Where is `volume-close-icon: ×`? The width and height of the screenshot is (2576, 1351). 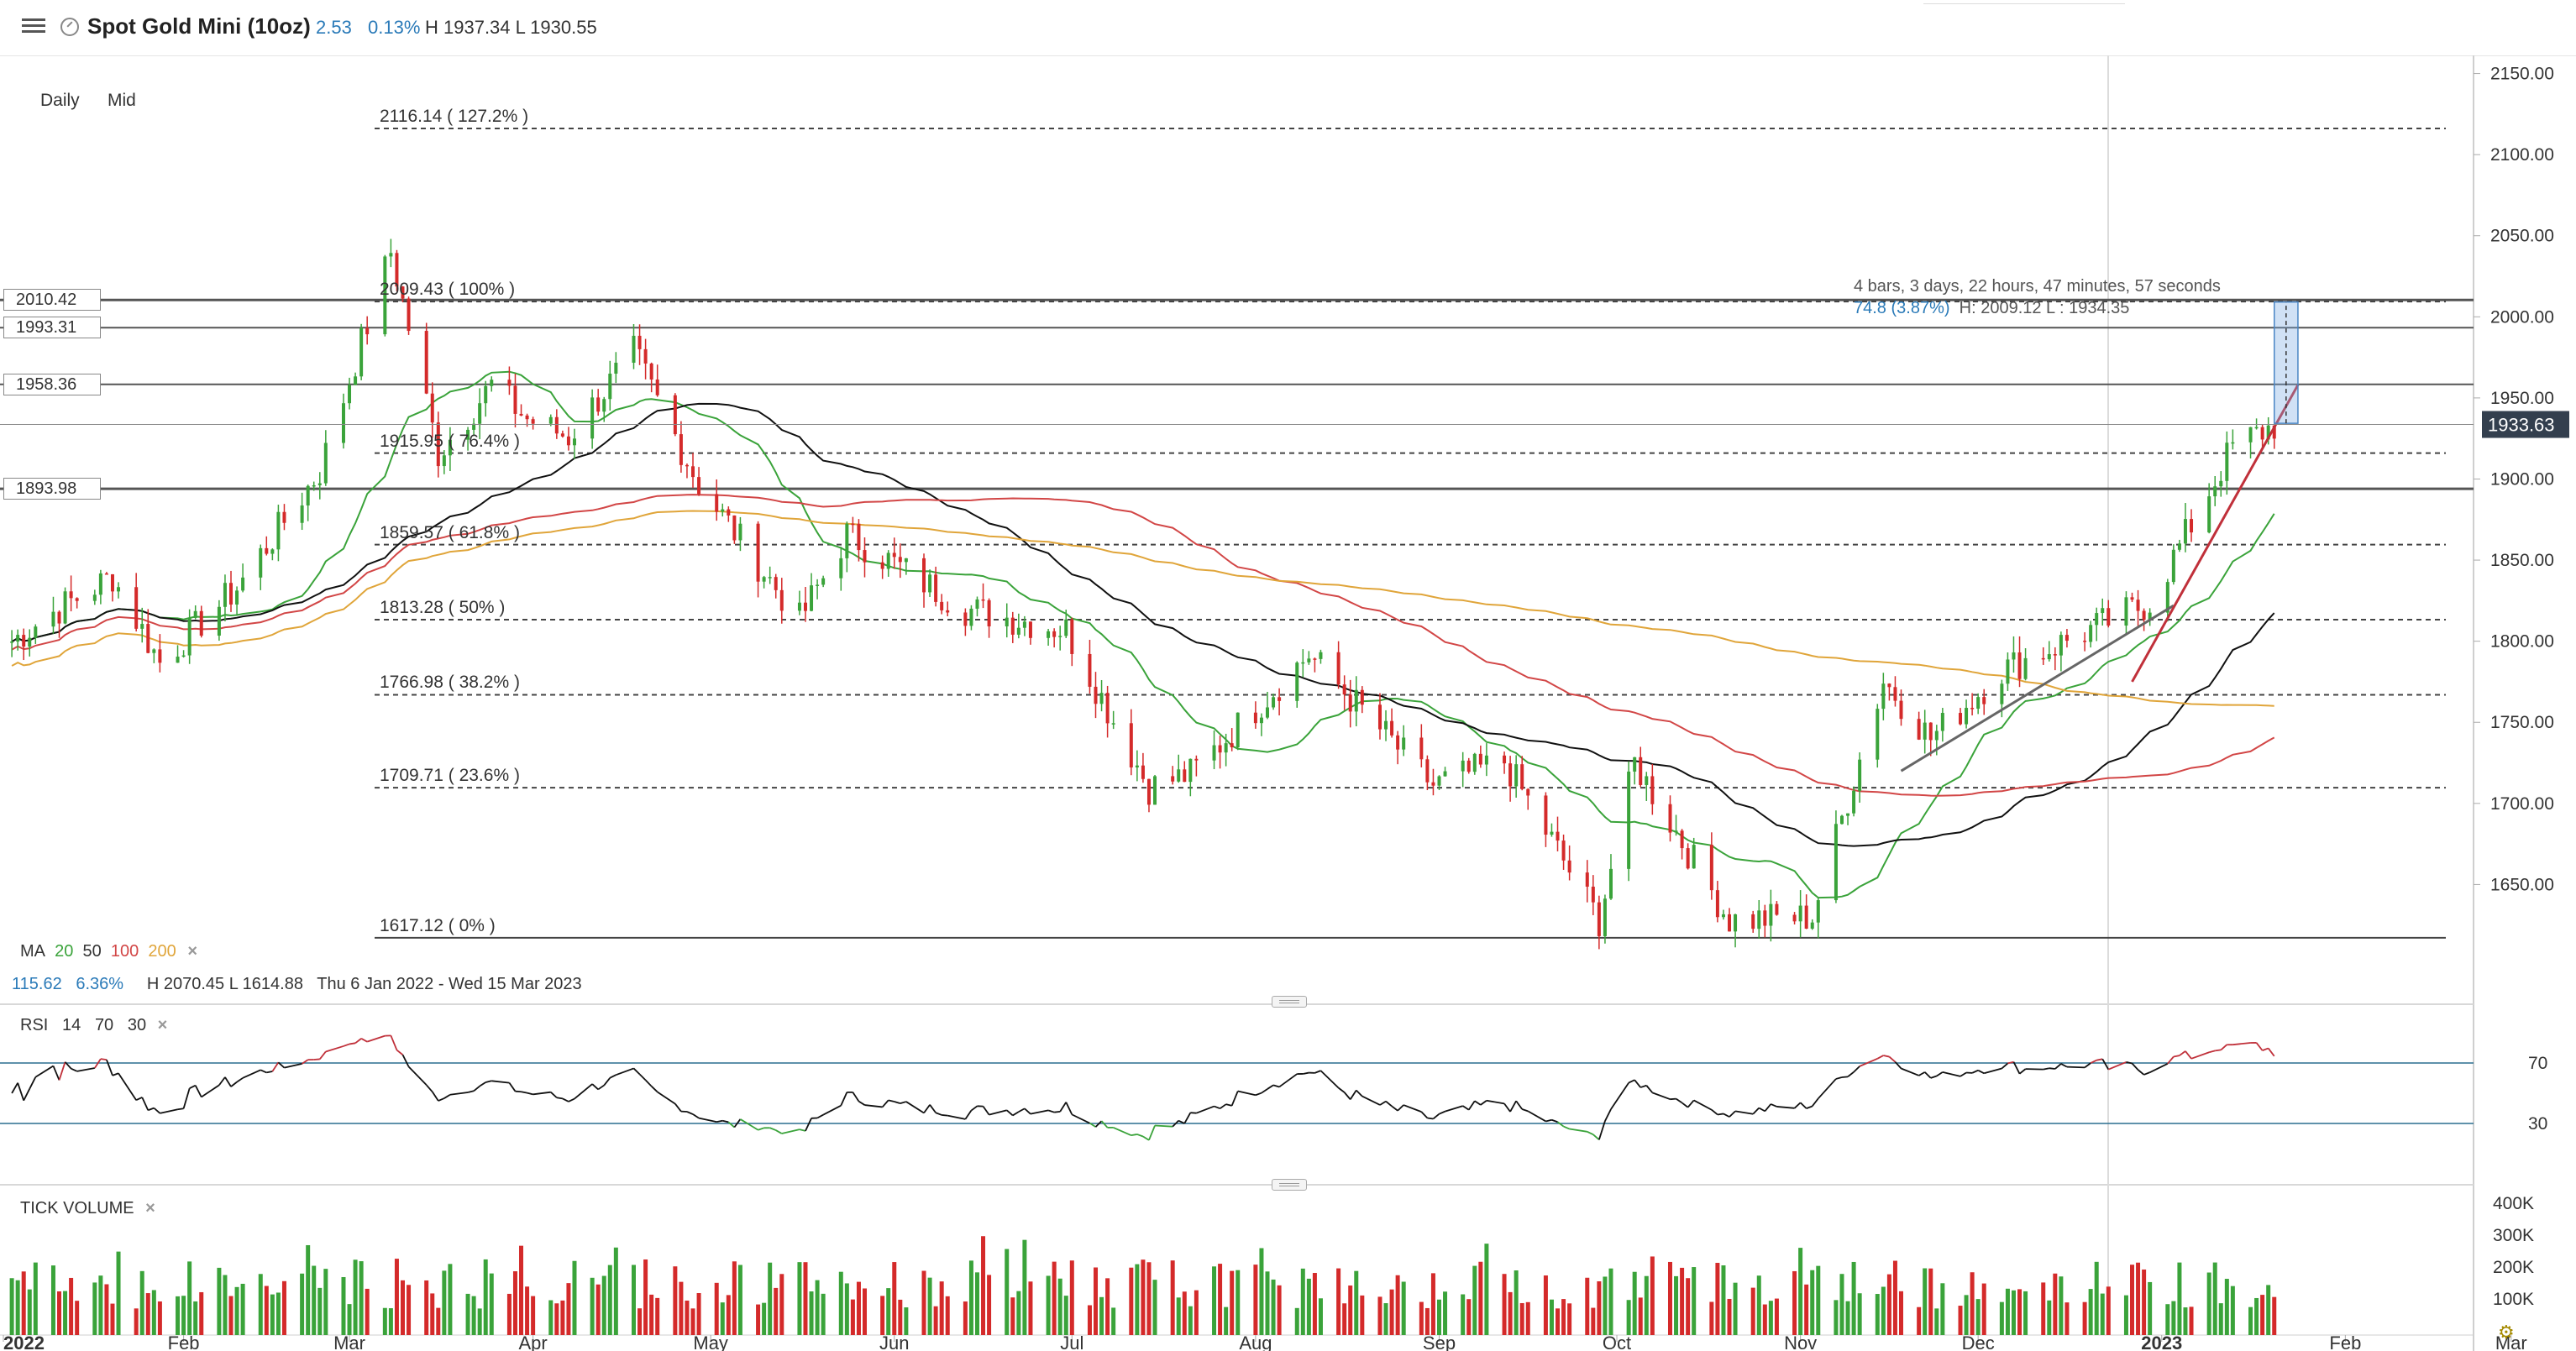 volume-close-icon: × is located at coordinates (150, 1208).